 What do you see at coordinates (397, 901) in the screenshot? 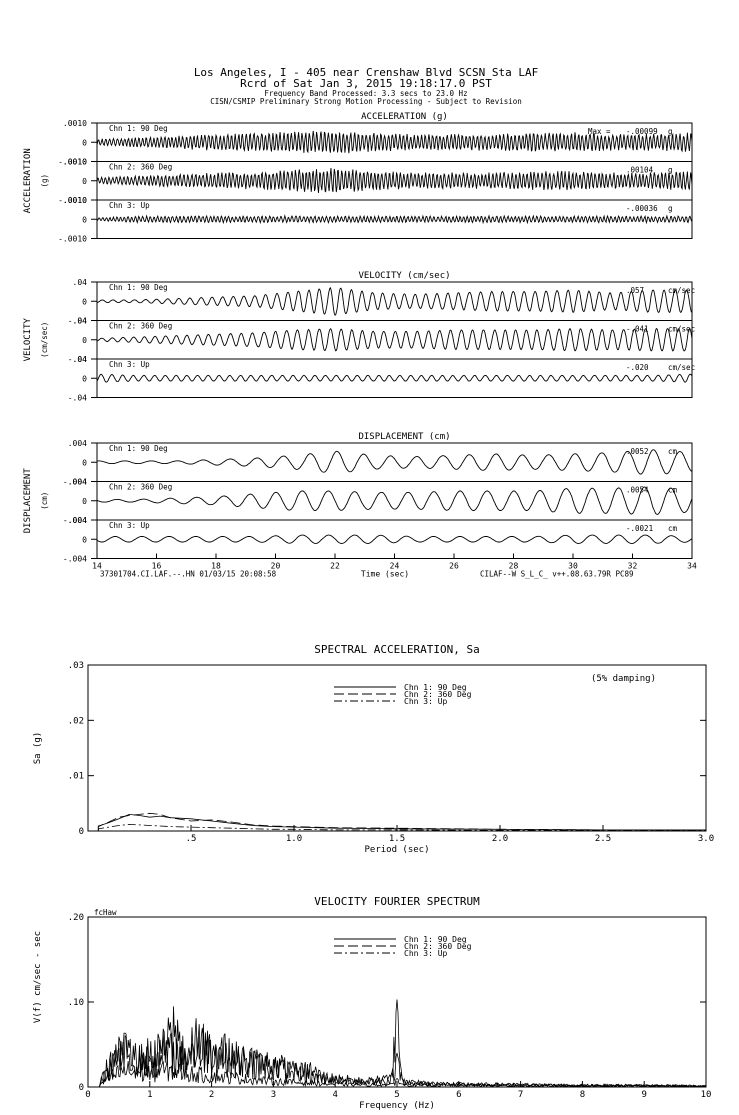
I see `chart-title: VELOCITY FOURIER SPECTRUM` at bounding box center [397, 901].